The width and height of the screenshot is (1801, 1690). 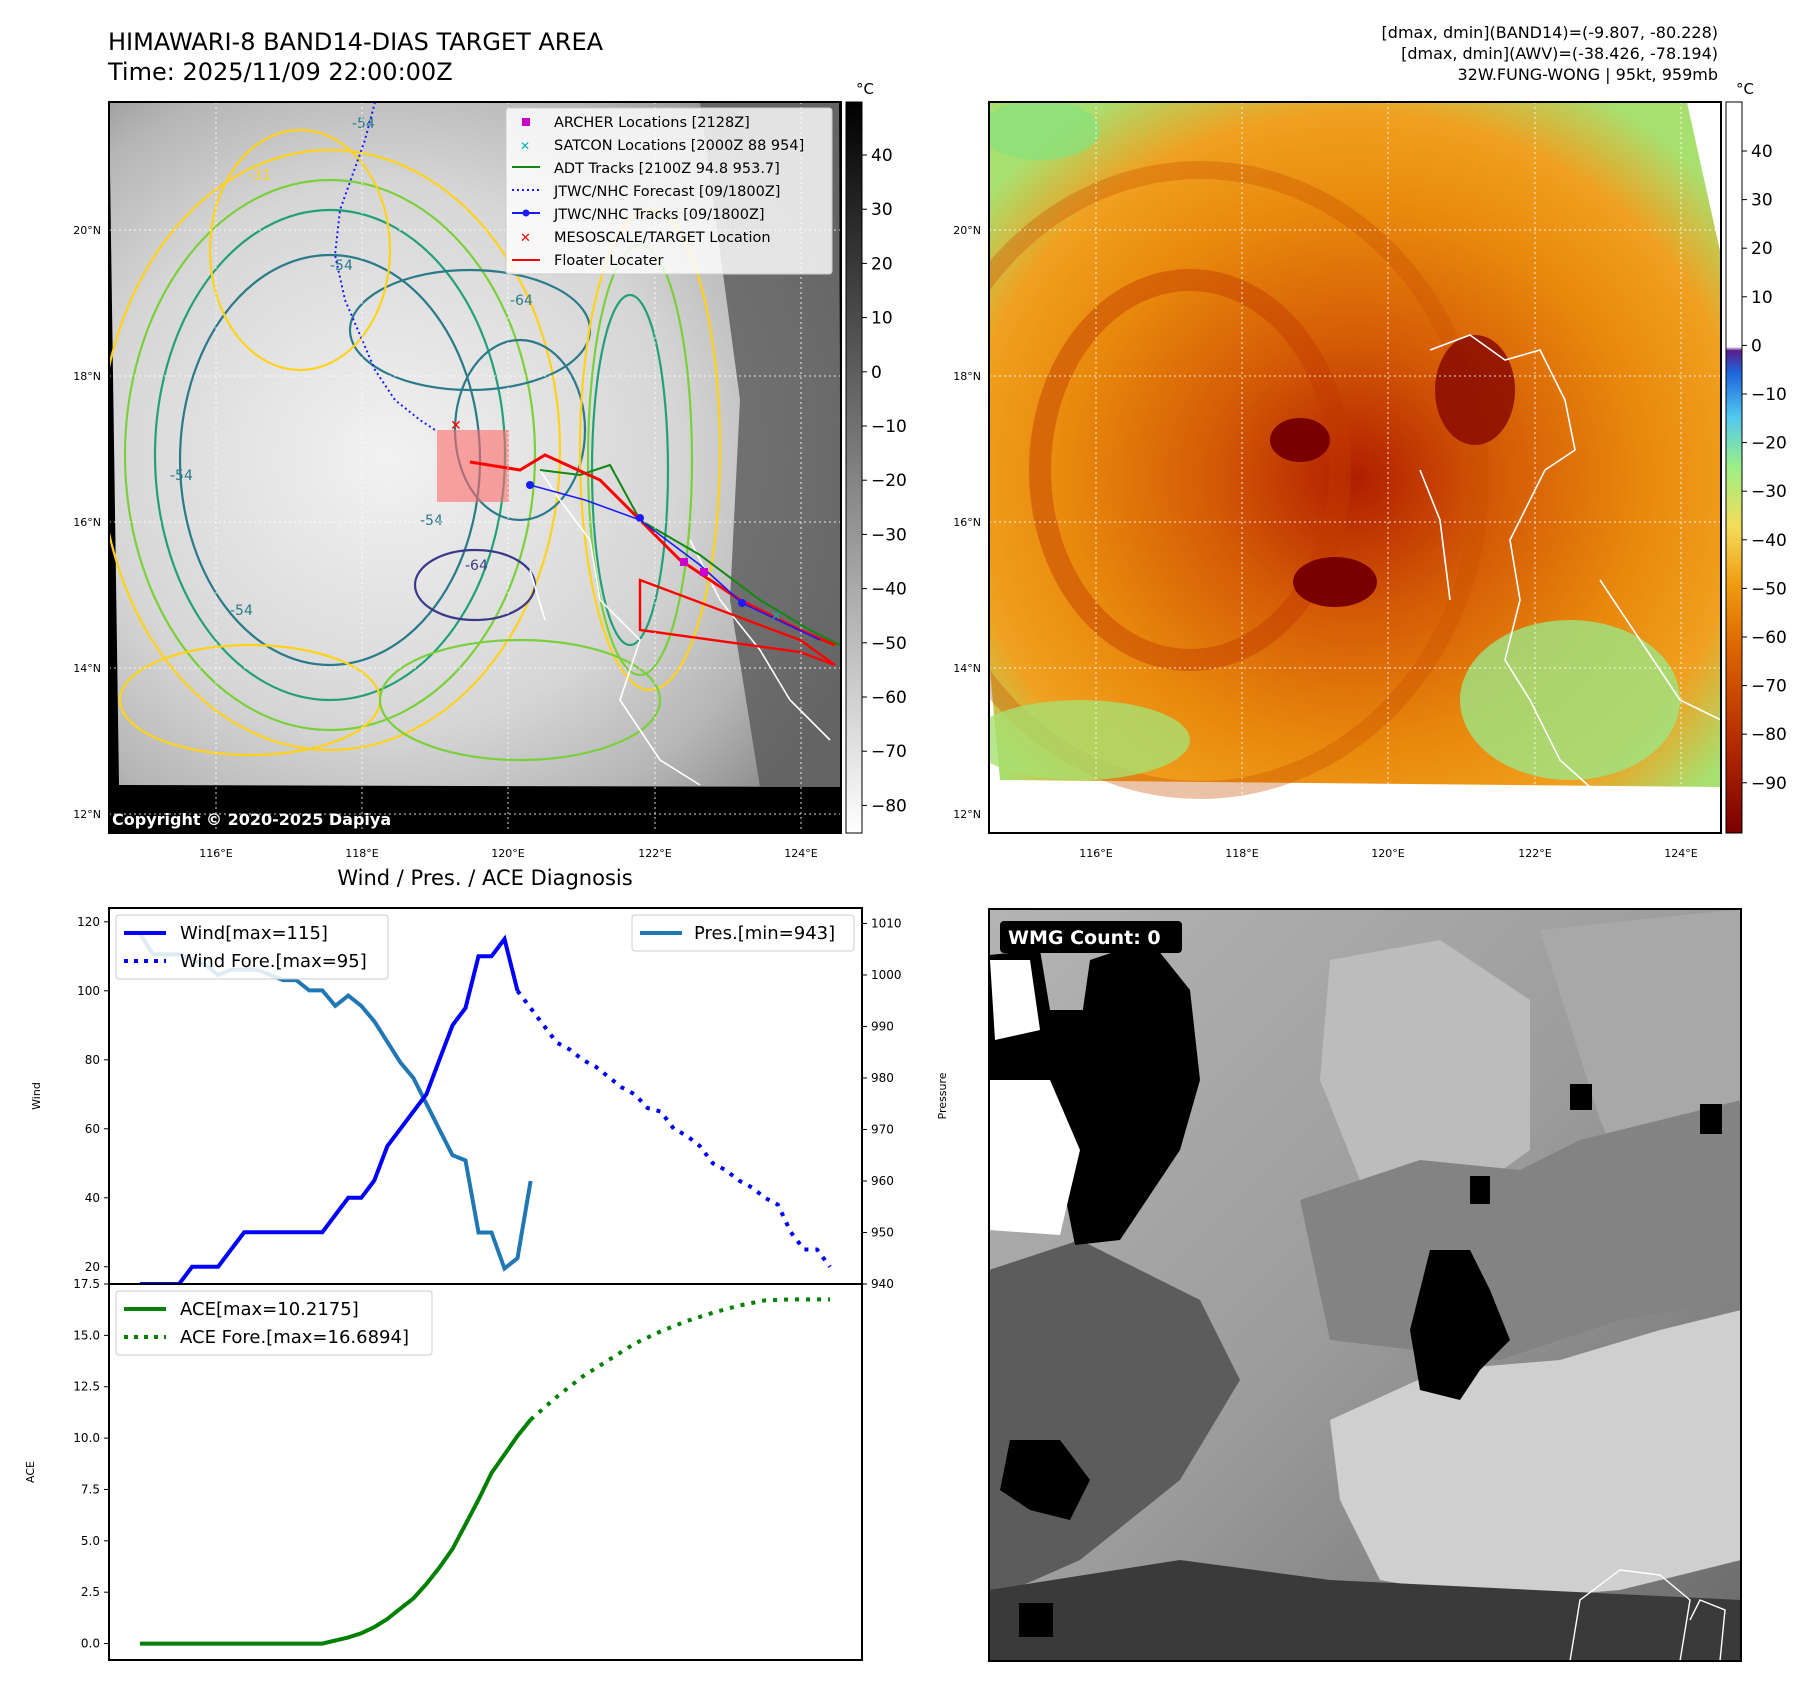 What do you see at coordinates (86, 1438) in the screenshot?
I see `ace-tick-label: 10.0` at bounding box center [86, 1438].